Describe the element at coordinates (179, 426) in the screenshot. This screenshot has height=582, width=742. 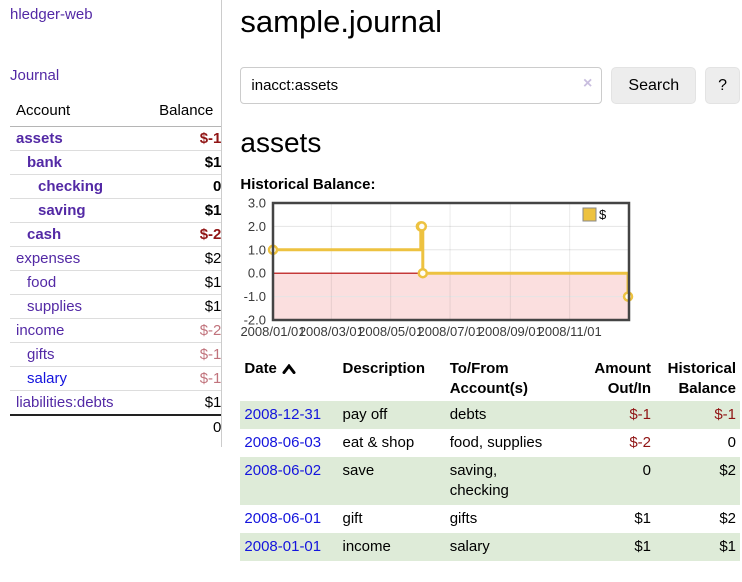
I see `accounts-total-value: 0` at that location.